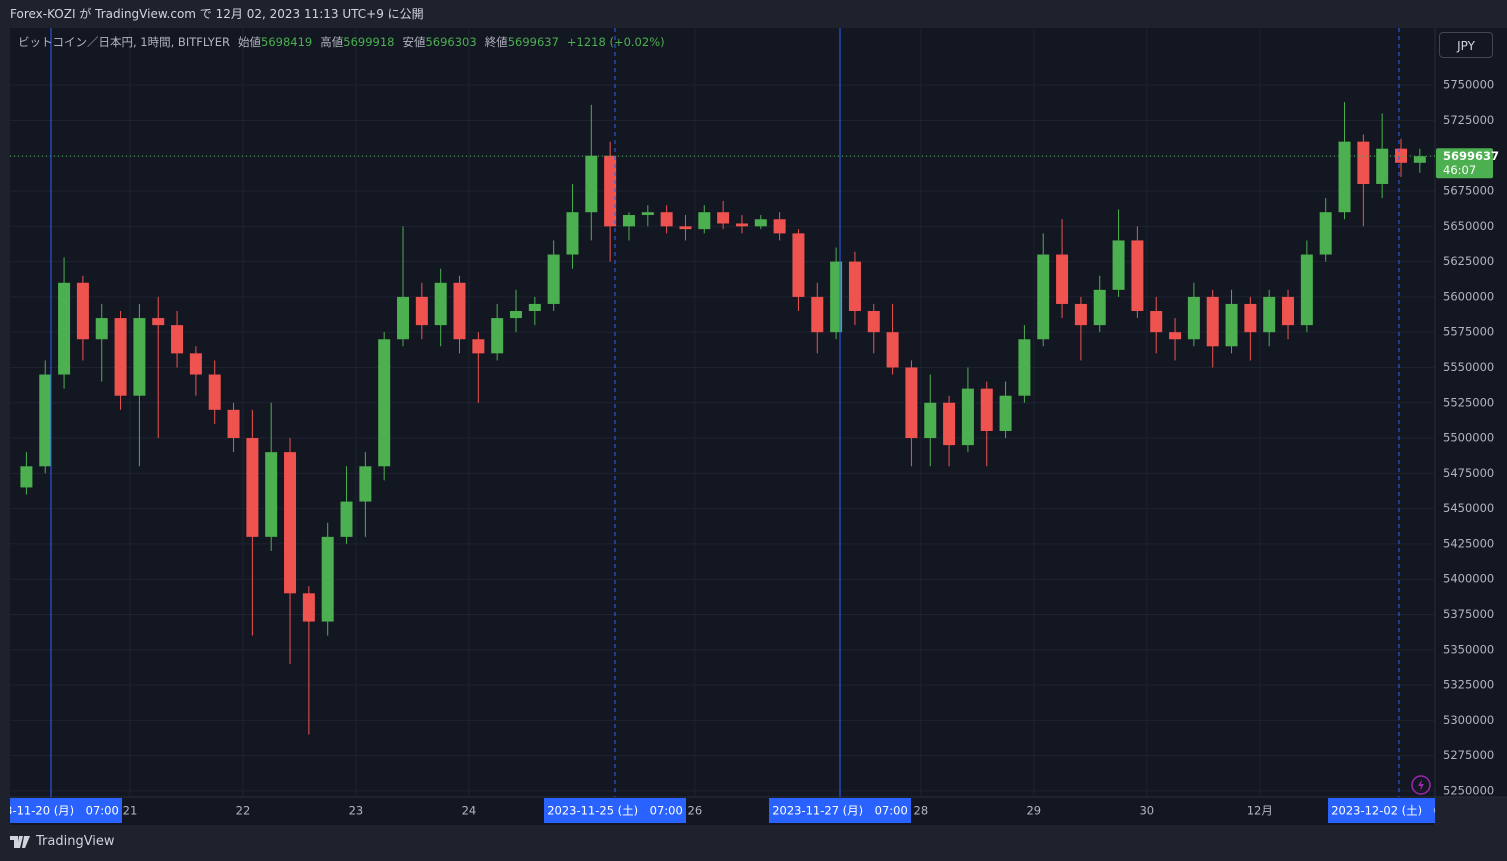 The width and height of the screenshot is (1507, 861). I want to click on y-tick-label: 5725000, so click(1468, 120).